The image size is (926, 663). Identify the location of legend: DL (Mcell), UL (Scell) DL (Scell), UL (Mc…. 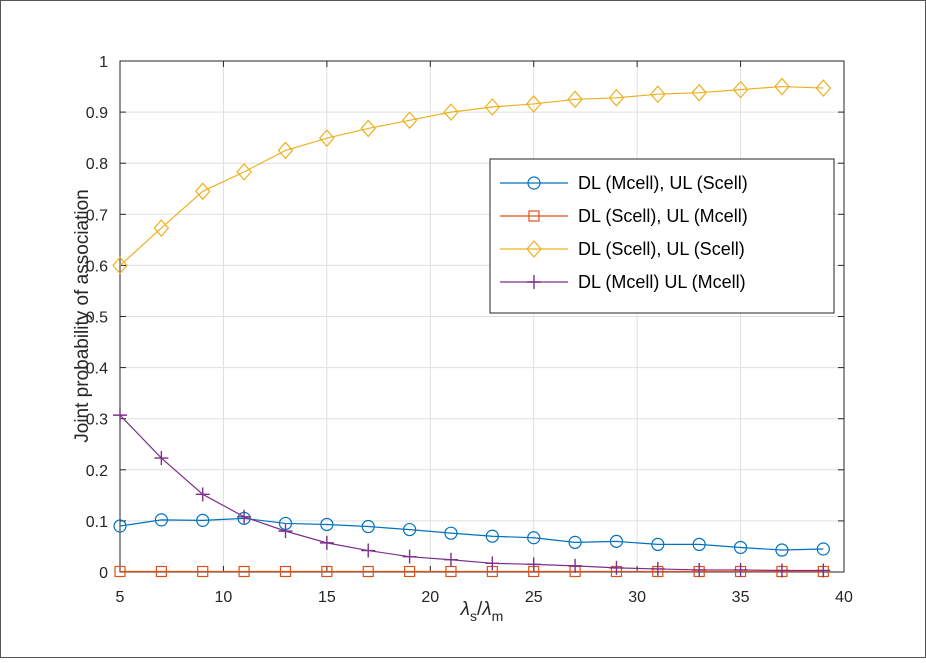
(662, 236).